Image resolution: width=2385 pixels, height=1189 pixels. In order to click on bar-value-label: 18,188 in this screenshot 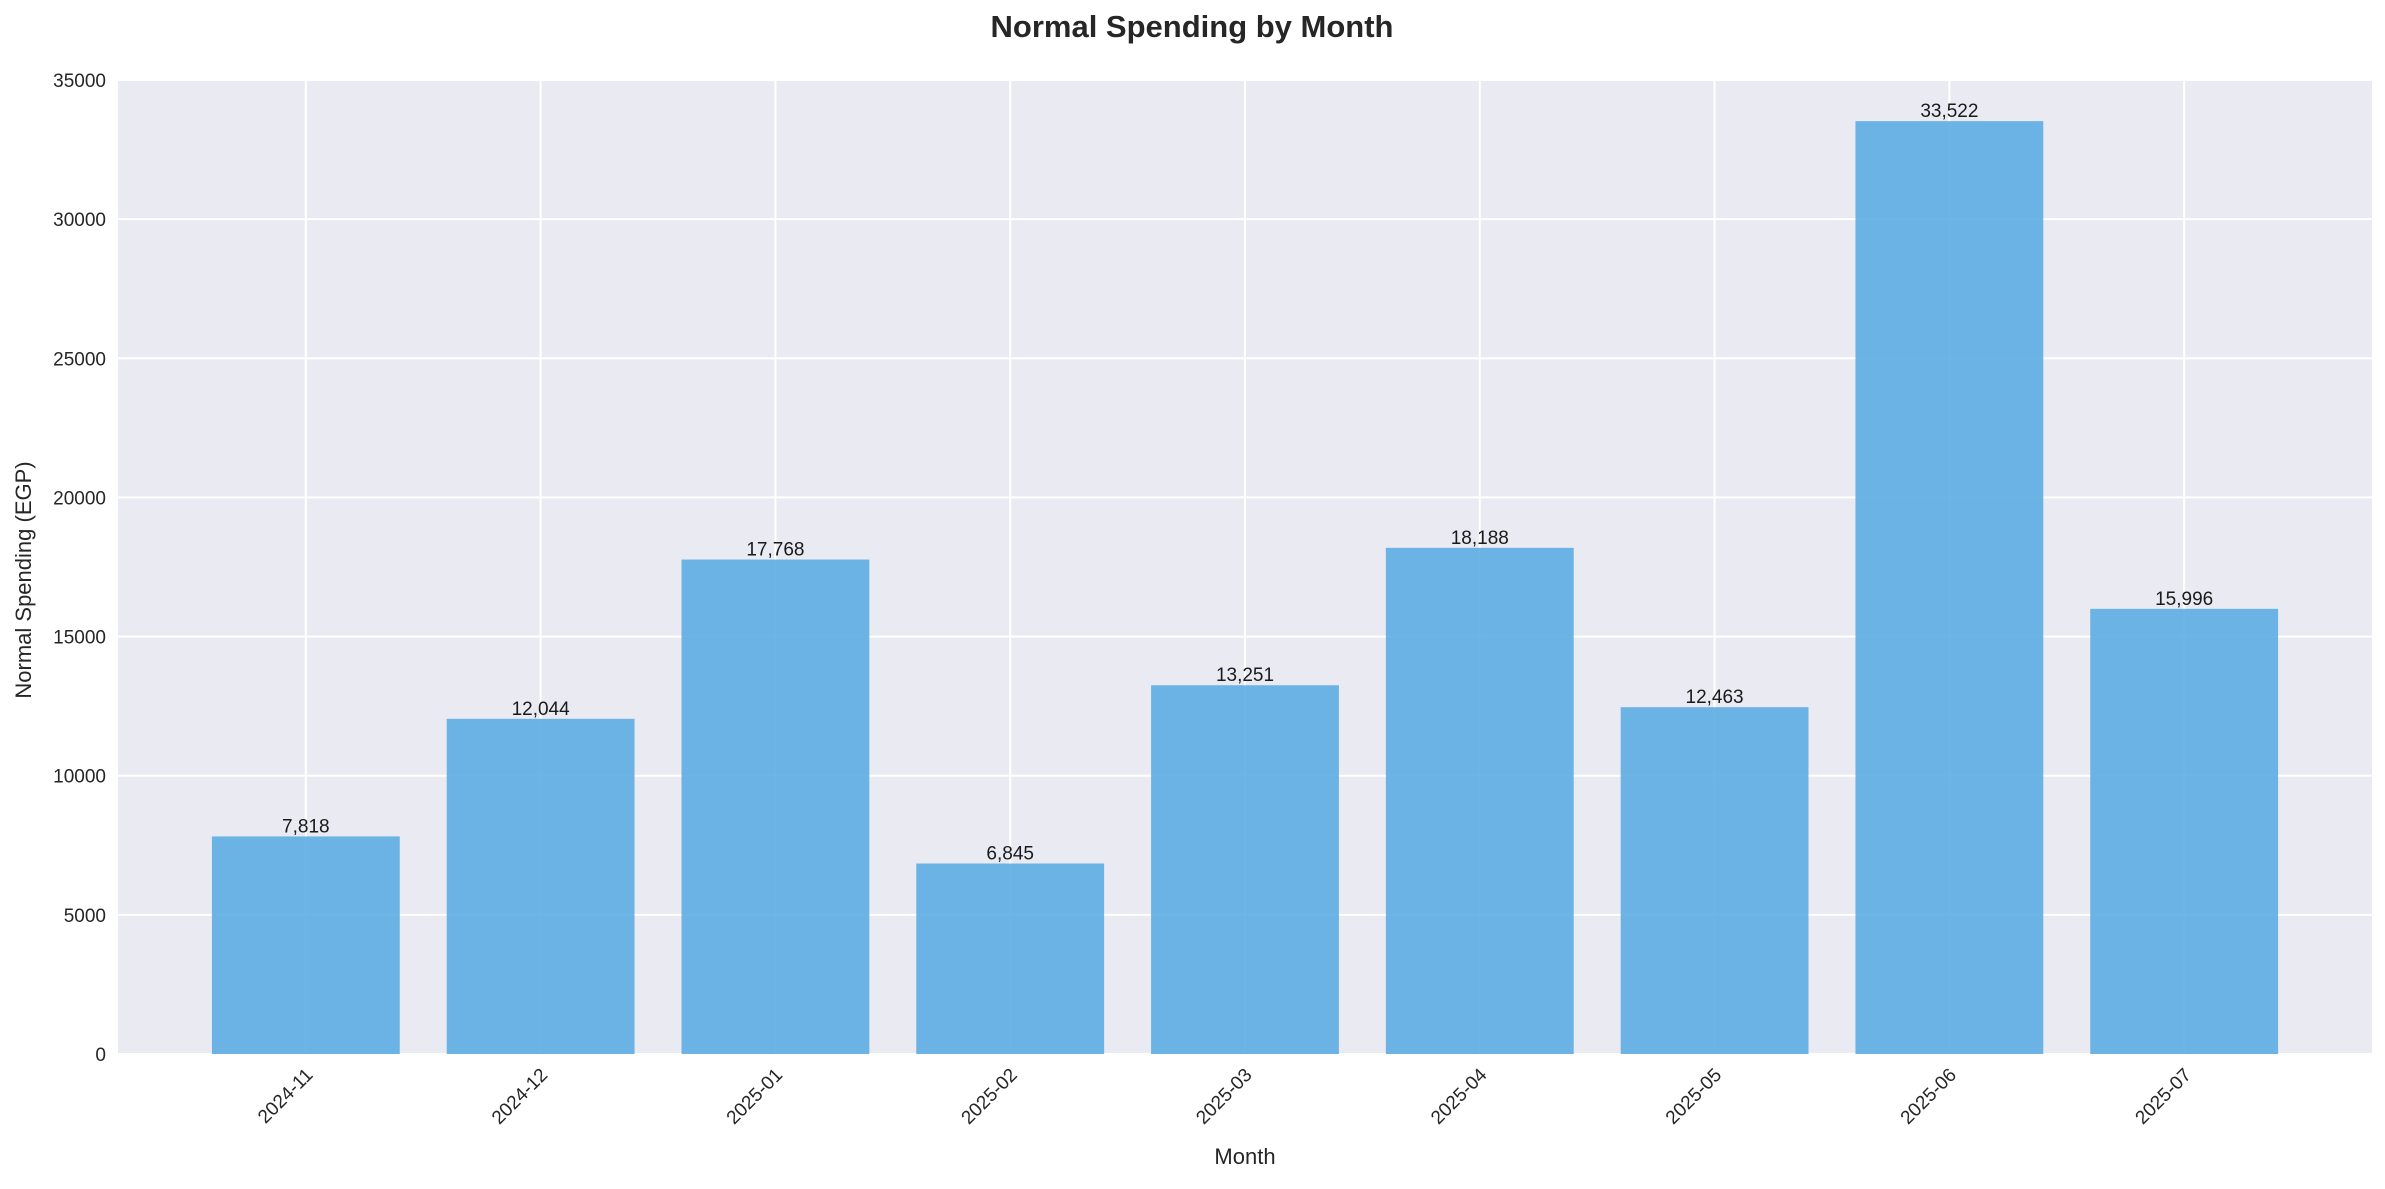, I will do `click(1480, 538)`.